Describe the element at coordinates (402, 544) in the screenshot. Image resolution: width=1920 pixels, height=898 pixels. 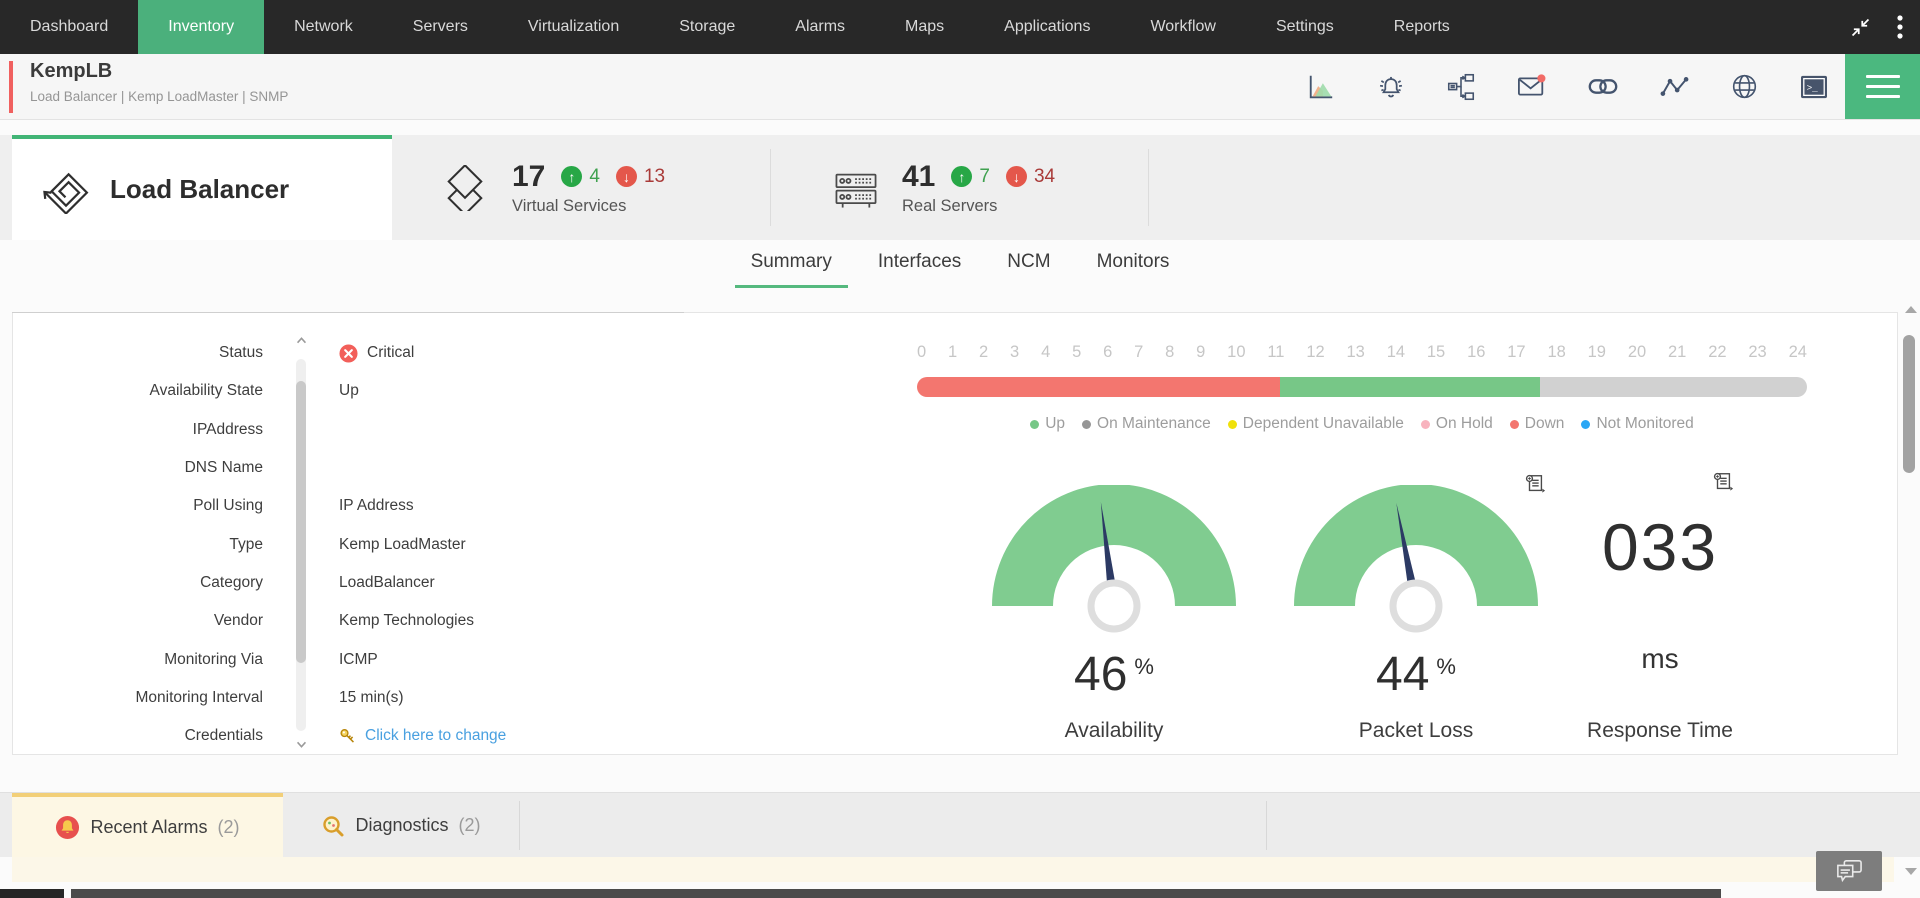
I see `field-value: Kemp LoadMaster` at that location.